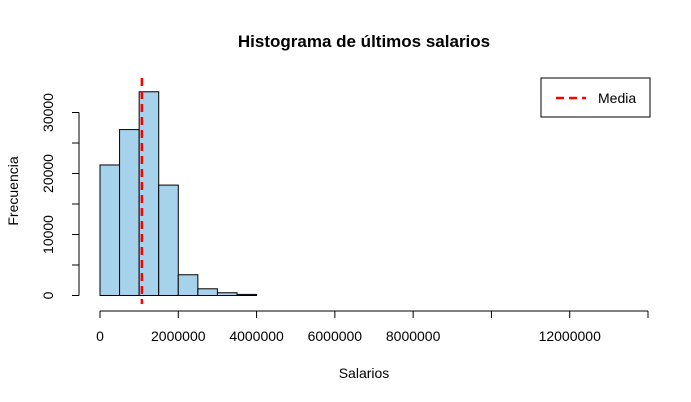 The width and height of the screenshot is (691, 402). I want to click on y-tick-label-6: 30000, so click(48, 112).